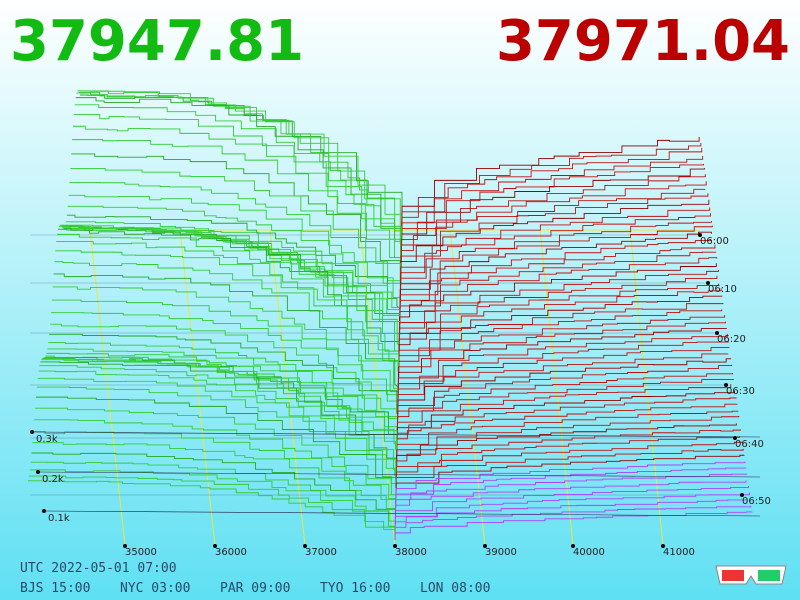 Image resolution: width=800 pixels, height=600 pixels. What do you see at coordinates (47, 439) in the screenshot?
I see `volume-label: 0.3k` at bounding box center [47, 439].